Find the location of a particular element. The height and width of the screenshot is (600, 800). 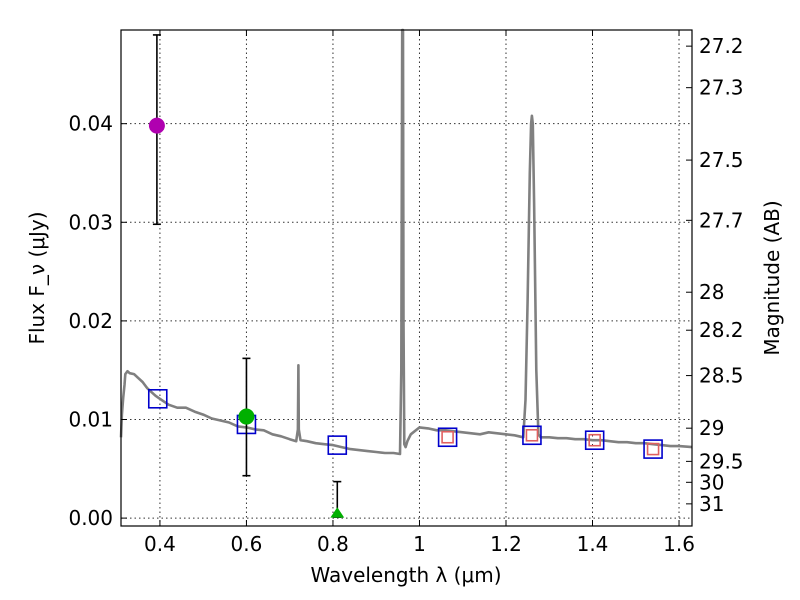

right-tick-label: 31 is located at coordinates (711, 504).